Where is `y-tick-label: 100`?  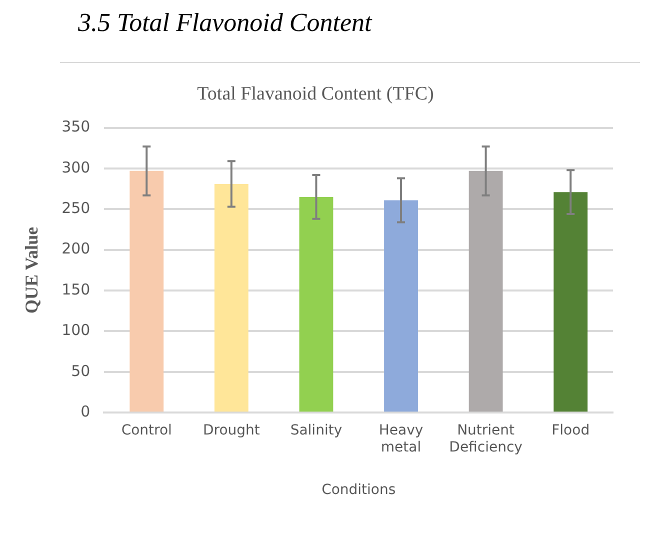 y-tick-label: 100 is located at coordinates (76, 330).